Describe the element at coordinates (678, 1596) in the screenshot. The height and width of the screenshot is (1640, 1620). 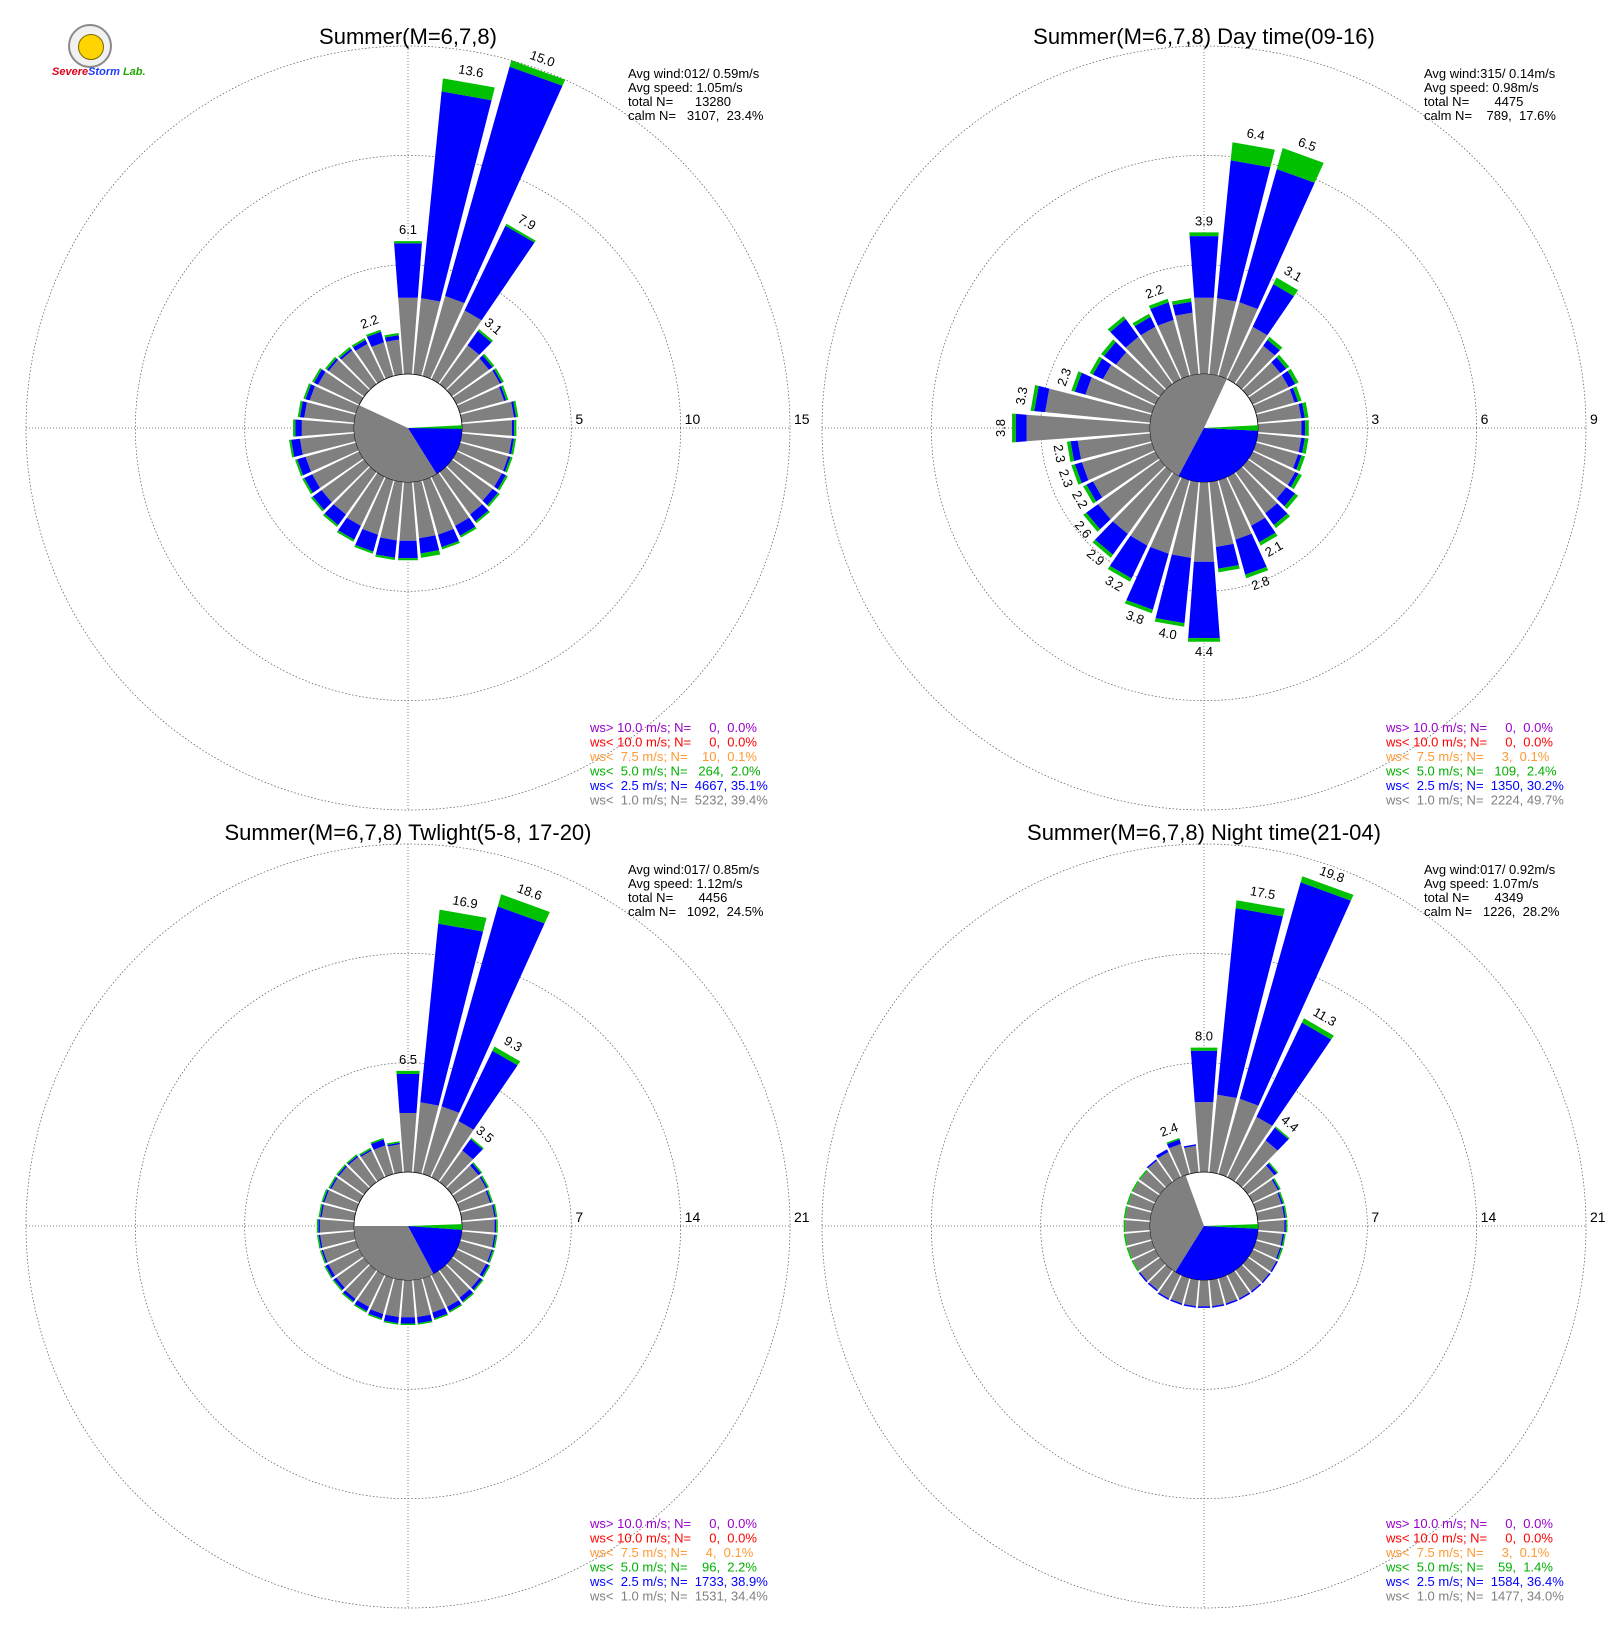
I see `legend-entry: ws< 1.0 m/s; N= 1531, 34.4%` at that location.